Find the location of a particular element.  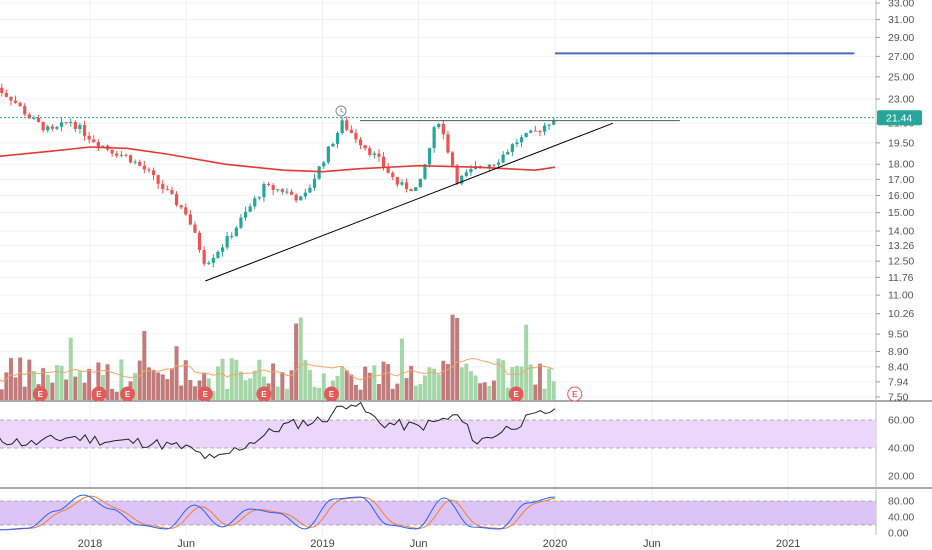

rsi-line is located at coordinates (278, 430).